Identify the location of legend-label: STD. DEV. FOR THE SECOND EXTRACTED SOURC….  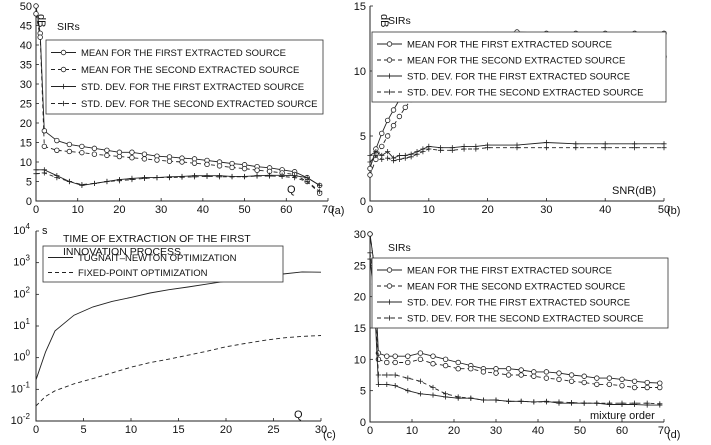
(525, 319).